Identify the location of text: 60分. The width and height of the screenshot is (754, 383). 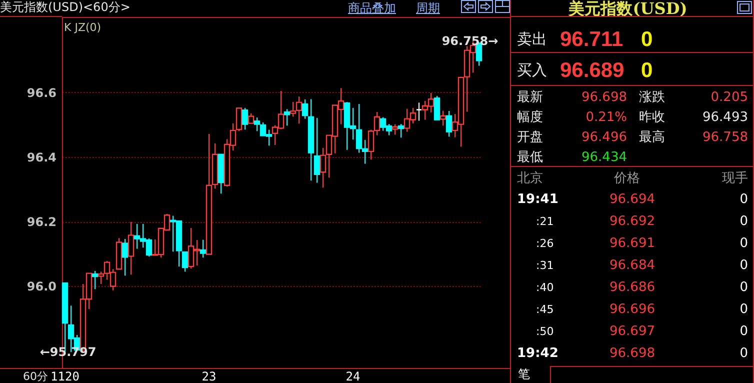
(35, 376).